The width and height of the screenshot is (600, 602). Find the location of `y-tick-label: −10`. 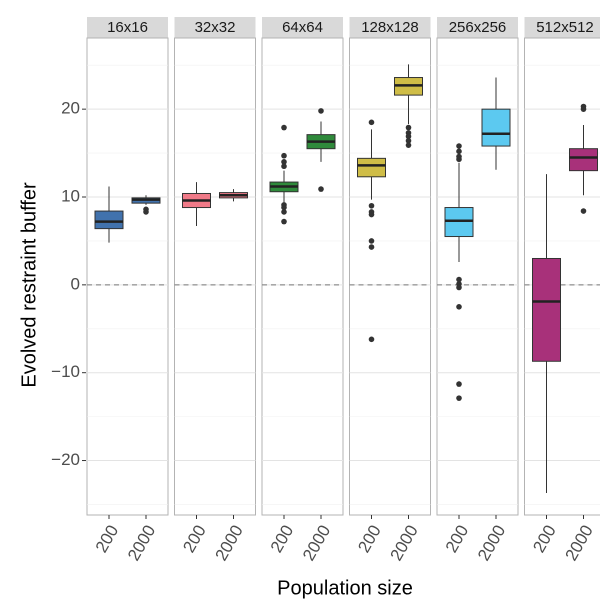

y-tick-label: −10 is located at coordinates (65, 371).